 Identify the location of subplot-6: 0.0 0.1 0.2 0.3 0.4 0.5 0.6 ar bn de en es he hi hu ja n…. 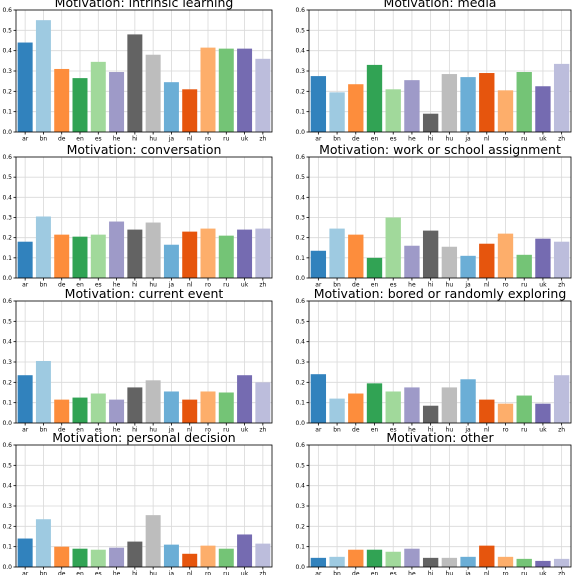
(433, 360).